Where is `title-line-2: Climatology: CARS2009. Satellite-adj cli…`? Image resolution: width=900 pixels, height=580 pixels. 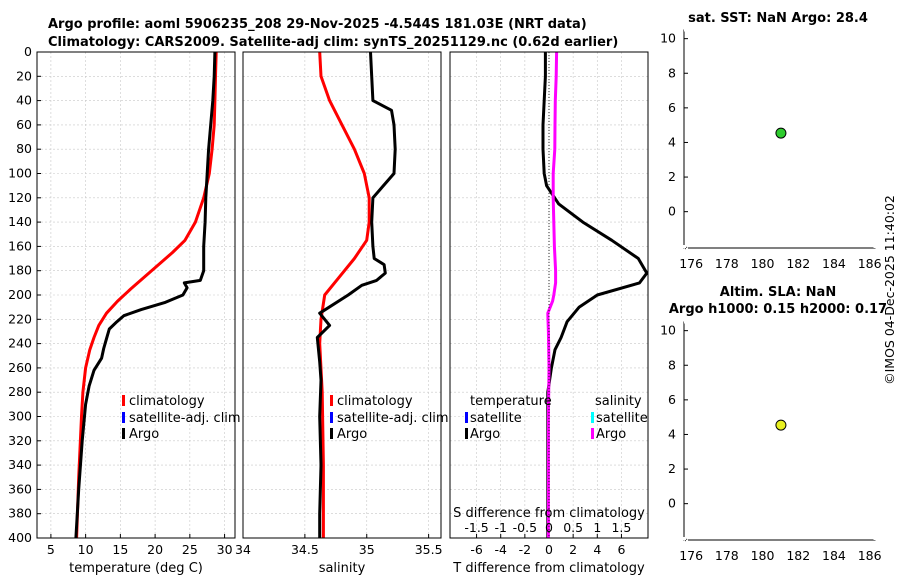 title-line-2: Climatology: CARS2009. Satellite-adj cli… is located at coordinates (333, 42).